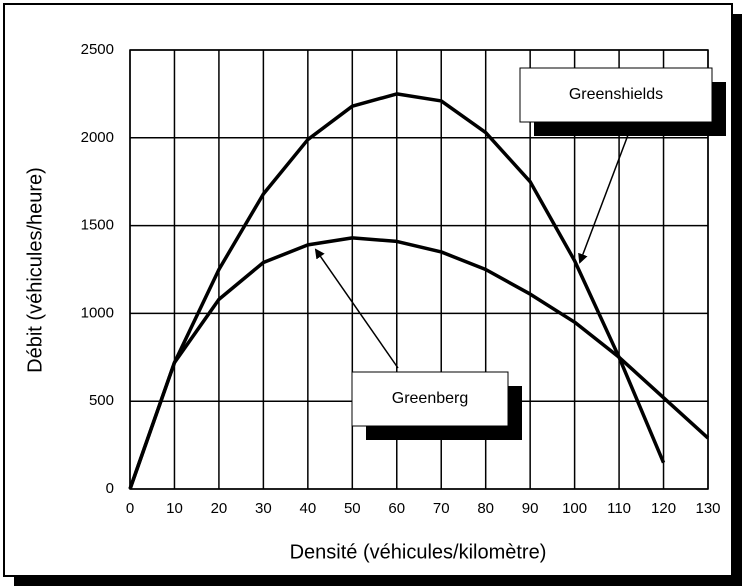 The width and height of the screenshot is (743, 587). I want to click on legend-label: Greenshields, so click(616, 94).